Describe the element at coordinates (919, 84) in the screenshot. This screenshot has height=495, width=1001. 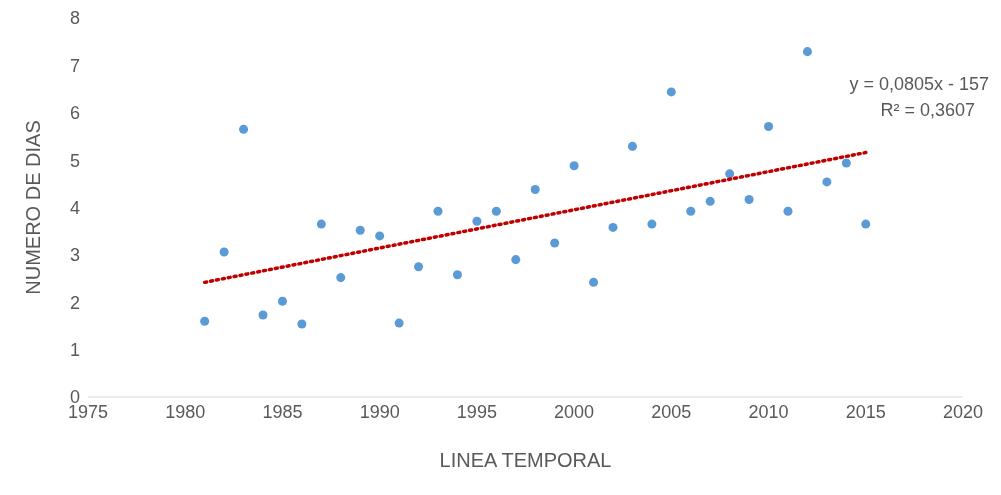
I see `annotation: y = 0,0805x - 157` at that location.